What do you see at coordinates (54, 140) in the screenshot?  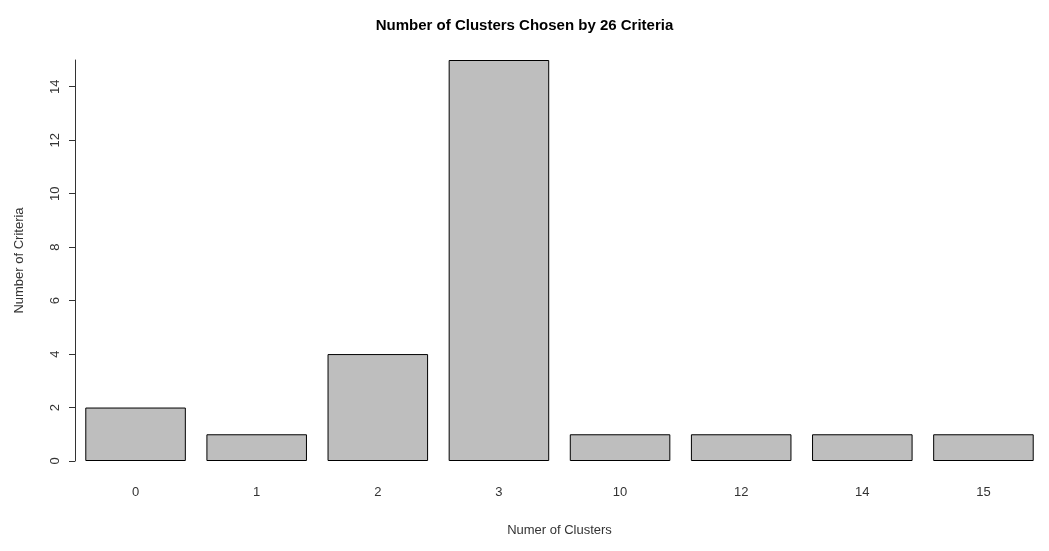 I see `y-tick-label: 12` at bounding box center [54, 140].